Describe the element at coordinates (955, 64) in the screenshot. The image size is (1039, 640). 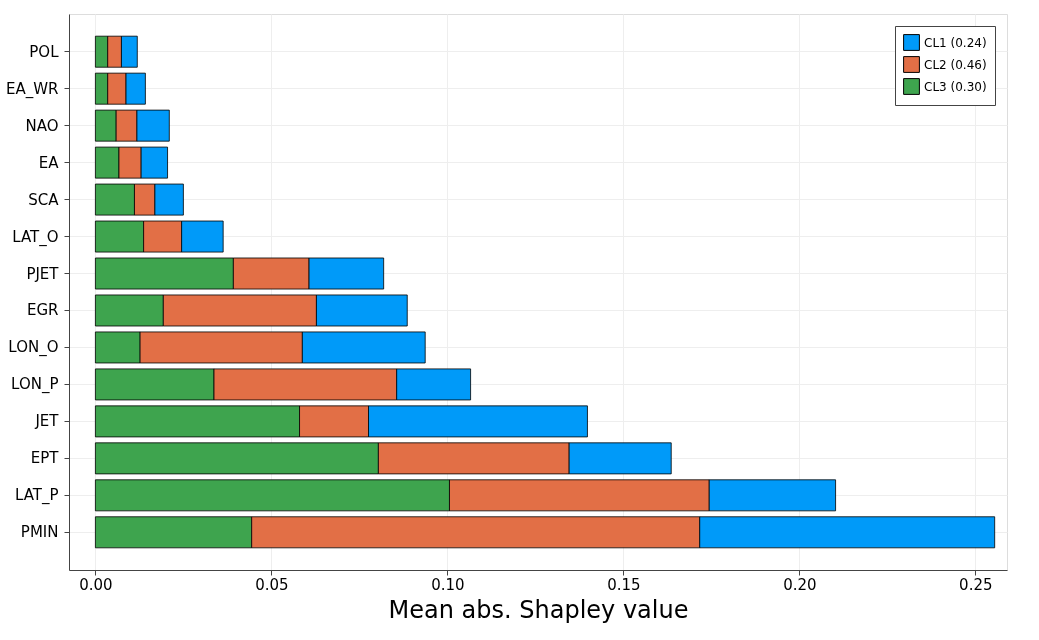
I see `legend-label: CL2 (0.46)` at that location.